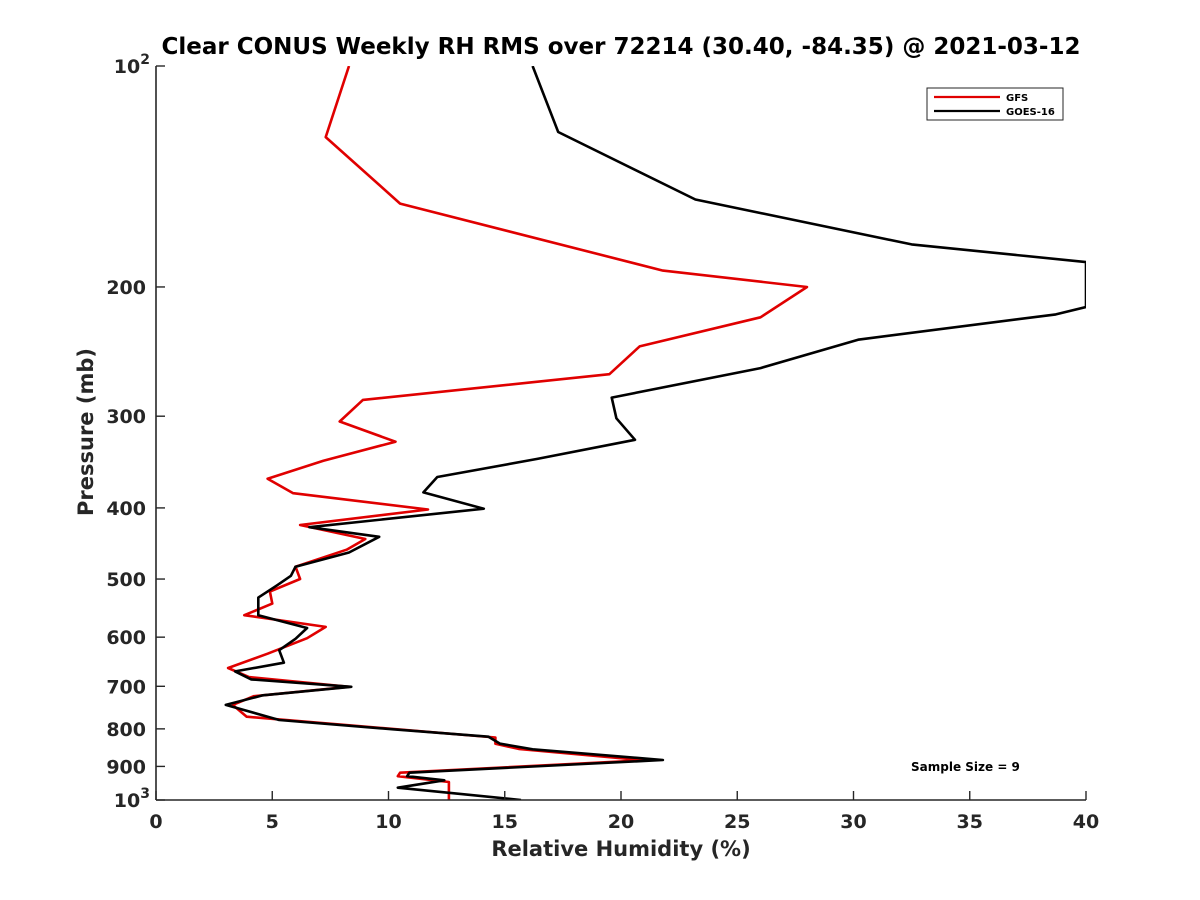 The width and height of the screenshot is (1200, 900). I want to click on legend-label-goes16: GOES-16, so click(1030, 112).